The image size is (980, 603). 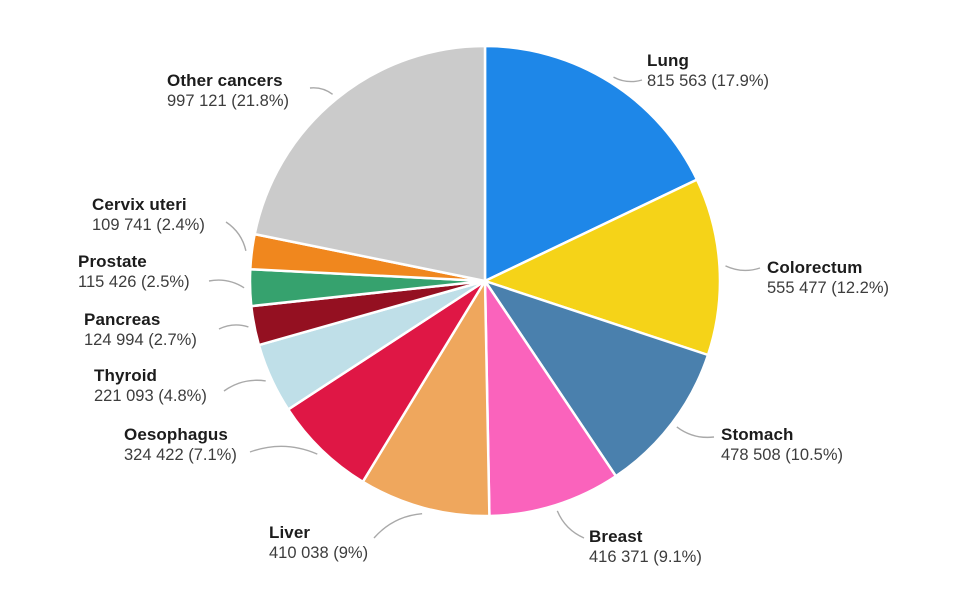 What do you see at coordinates (668, 60) in the screenshot?
I see `slice-name-lung: Lung` at bounding box center [668, 60].